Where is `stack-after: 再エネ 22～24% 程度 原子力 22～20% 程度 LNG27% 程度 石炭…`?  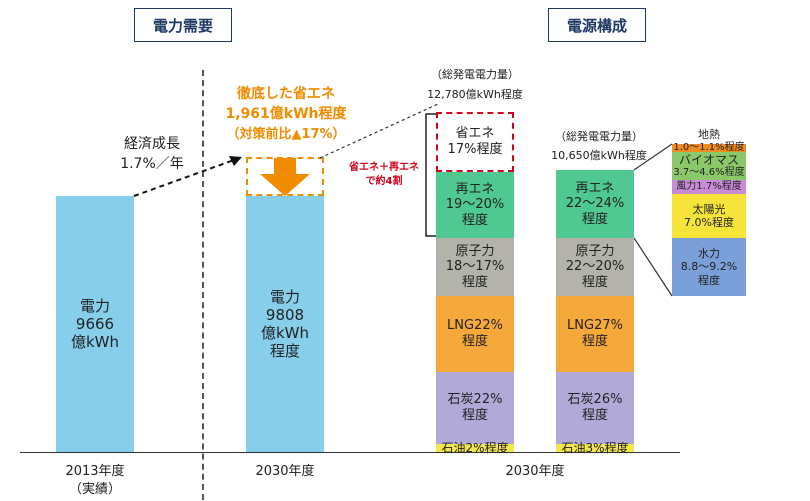
stack-after: 再エネ 22～24% 程度 原子力 22～20% 程度 LNG27% 程度 石炭… is located at coordinates (595, 312).